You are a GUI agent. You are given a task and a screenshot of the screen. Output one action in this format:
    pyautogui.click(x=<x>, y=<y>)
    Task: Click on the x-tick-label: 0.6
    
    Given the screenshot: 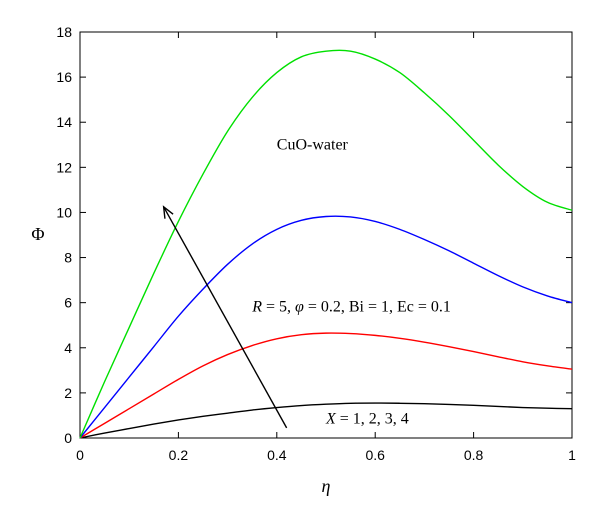 What is the action you would take?
    pyautogui.click(x=375, y=455)
    